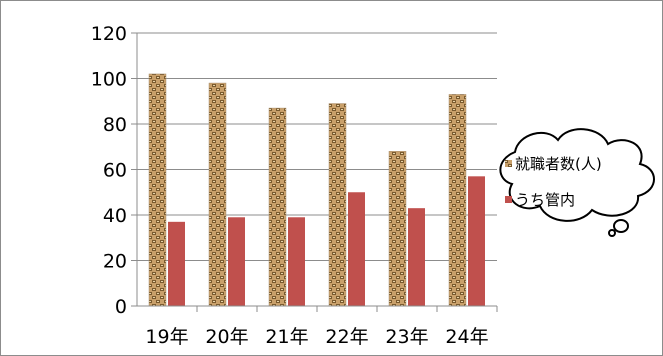  What do you see at coordinates (577, 175) in the screenshot?
I see `legend-callout-bubble` at bounding box center [577, 175].